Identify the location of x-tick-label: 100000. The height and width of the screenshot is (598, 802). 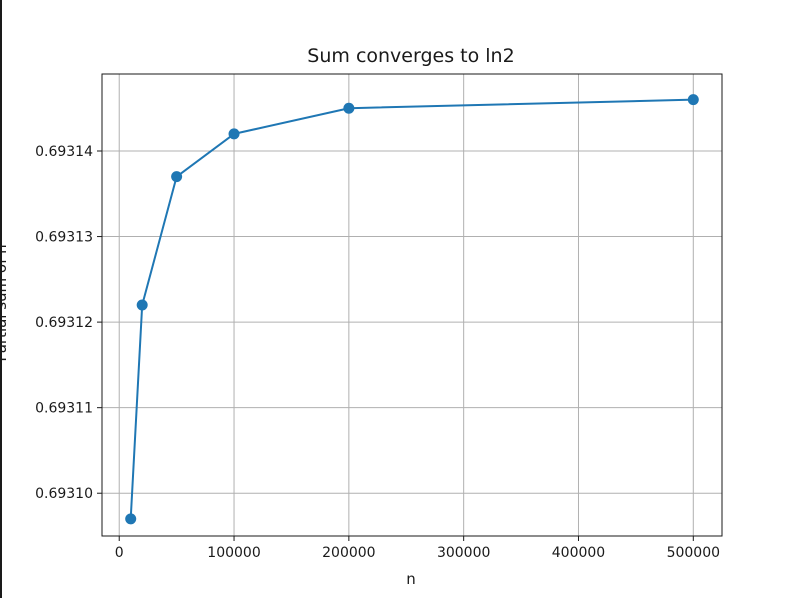
(233, 553).